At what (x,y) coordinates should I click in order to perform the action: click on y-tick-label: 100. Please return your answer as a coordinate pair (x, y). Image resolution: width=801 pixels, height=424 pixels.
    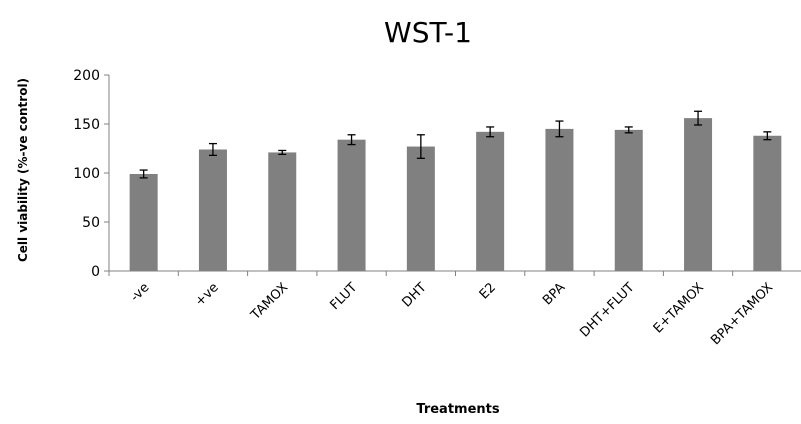
    Looking at the image, I should click on (86, 174).